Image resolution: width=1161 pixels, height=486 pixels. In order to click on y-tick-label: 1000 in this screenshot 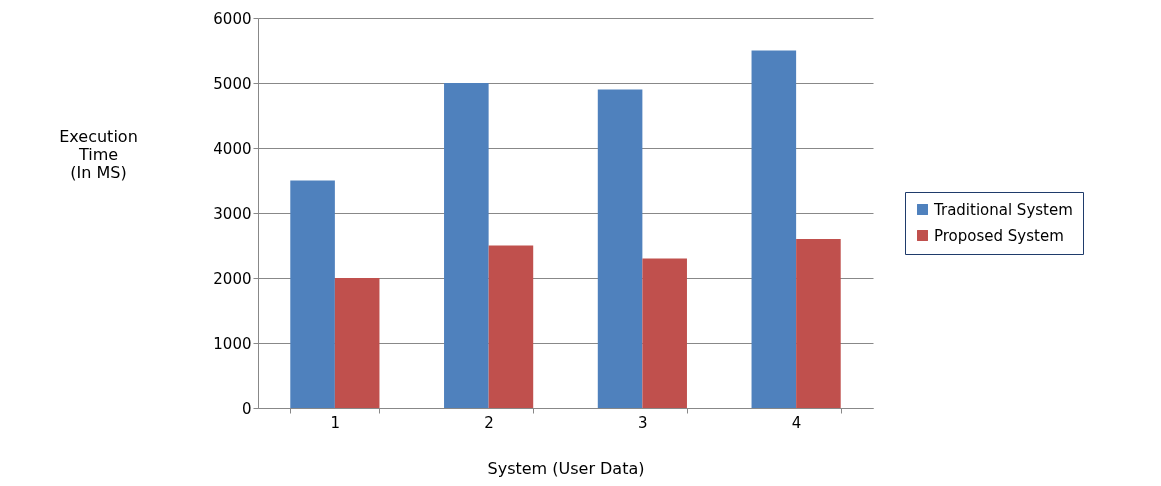, I will do `click(232, 343)`.